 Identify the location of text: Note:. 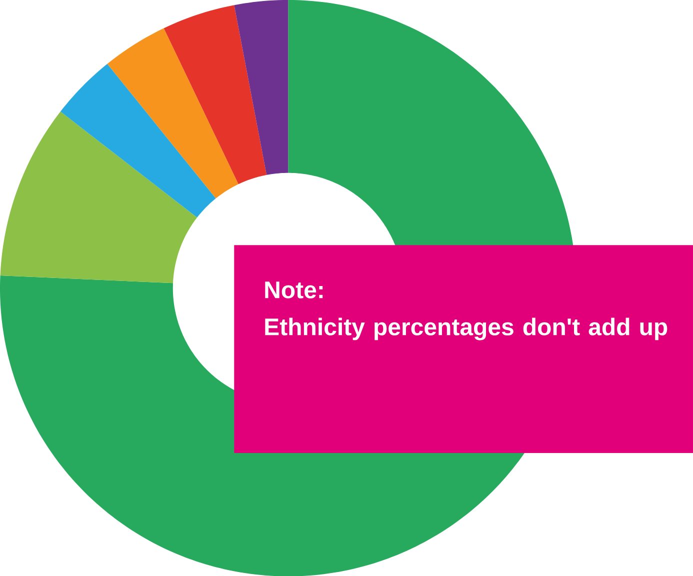
(294, 289).